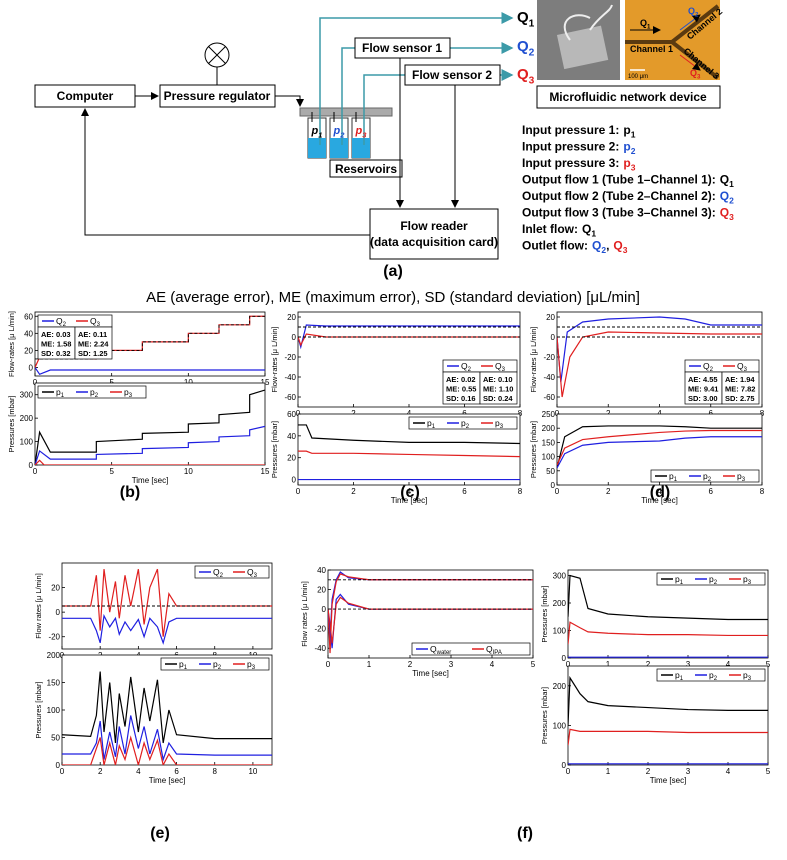 This screenshot has width=787, height=860. What do you see at coordinates (549, 457) in the screenshot?
I see `y-tick-label: 100` at bounding box center [549, 457].